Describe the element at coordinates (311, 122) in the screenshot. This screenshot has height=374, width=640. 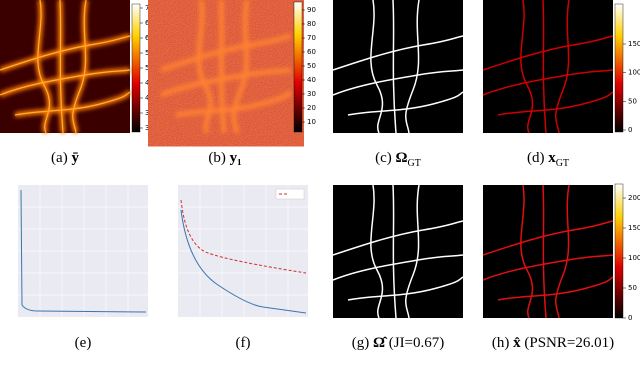
I see `colorbar-tick-label: 10` at that location.